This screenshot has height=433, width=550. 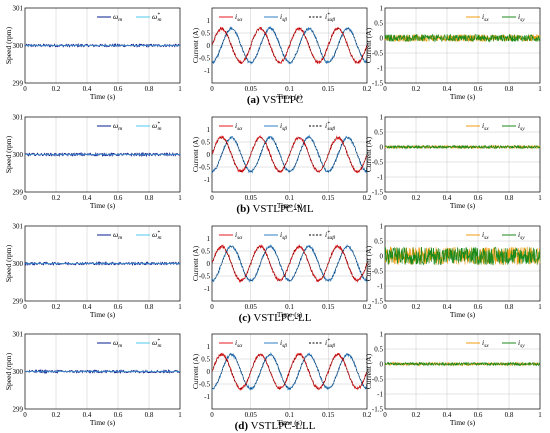 I want to click on speed-panel-xtick-label: 0.4, so click(x=87, y=307).